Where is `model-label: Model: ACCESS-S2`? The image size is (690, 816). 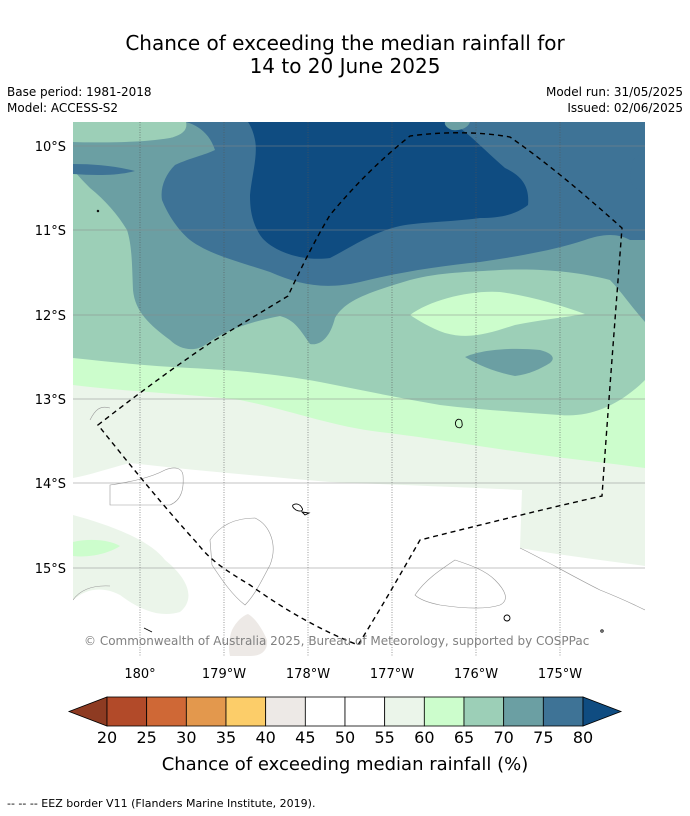 model-label: Model: ACCESS-S2 is located at coordinates (63, 108).